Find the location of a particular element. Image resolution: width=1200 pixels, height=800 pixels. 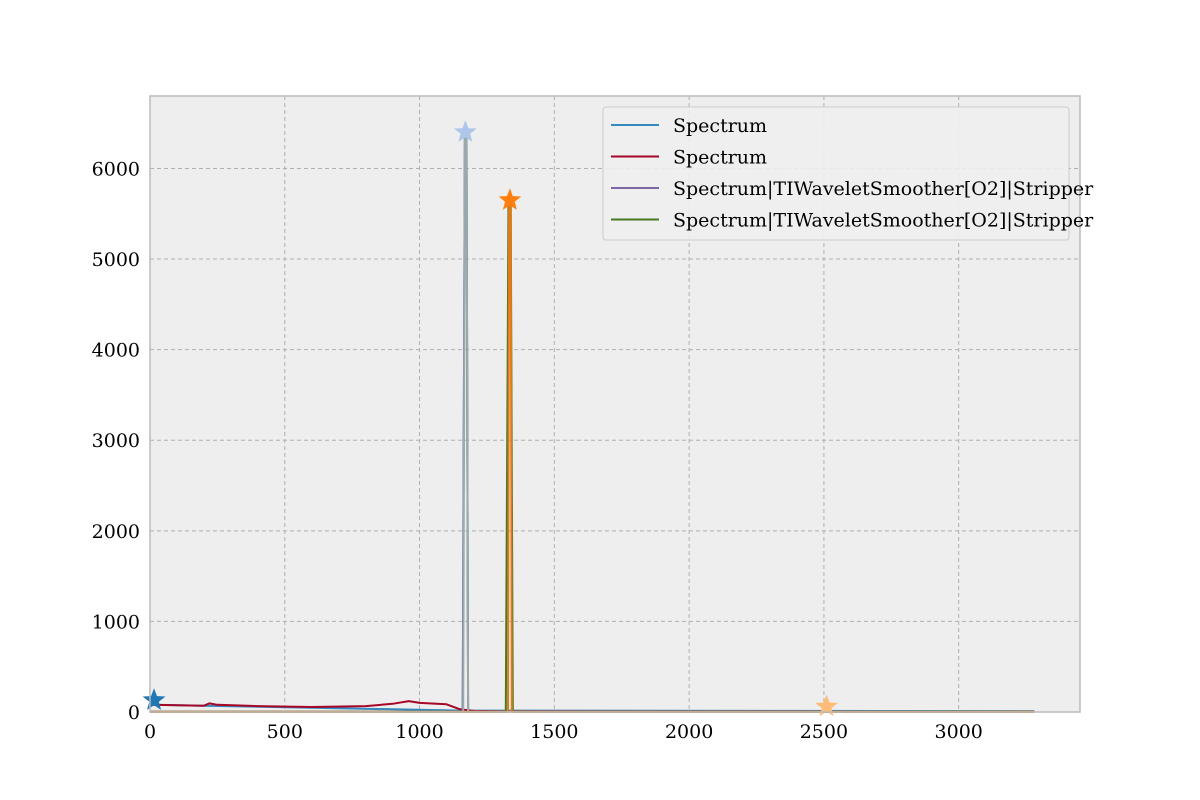

x-tick-label: 0 is located at coordinates (150, 732).